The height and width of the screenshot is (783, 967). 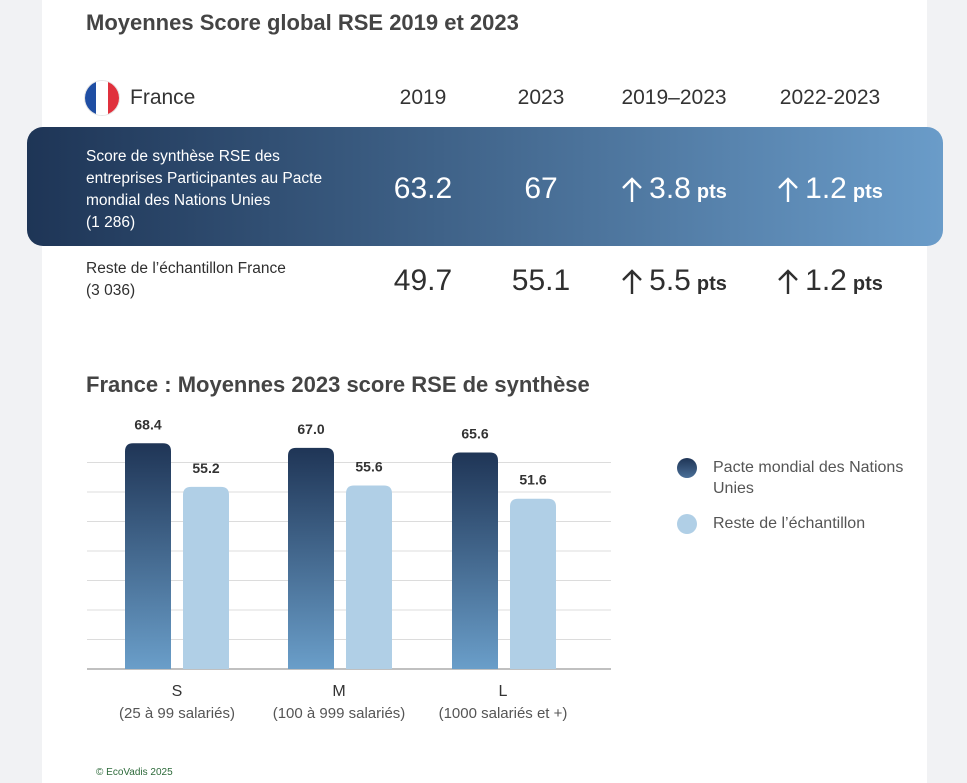 What do you see at coordinates (503, 691) in the screenshot?
I see `category-label-l: L` at bounding box center [503, 691].